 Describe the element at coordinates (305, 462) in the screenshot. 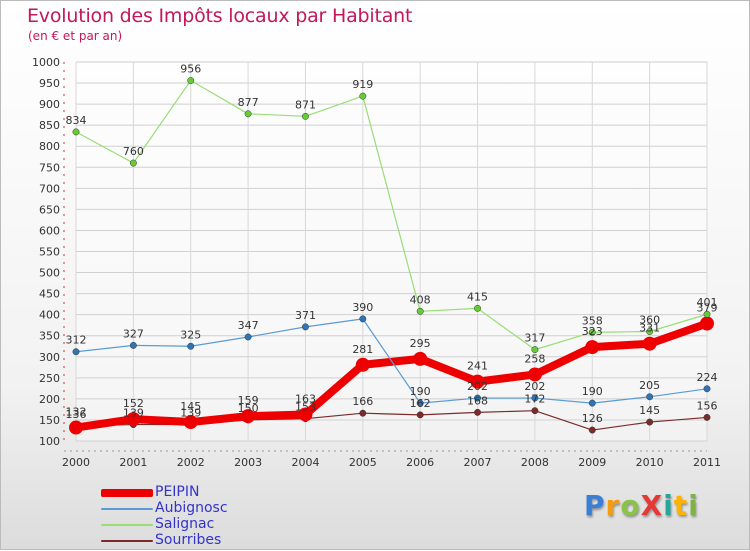

I see `x-tick-label: 2004` at that location.